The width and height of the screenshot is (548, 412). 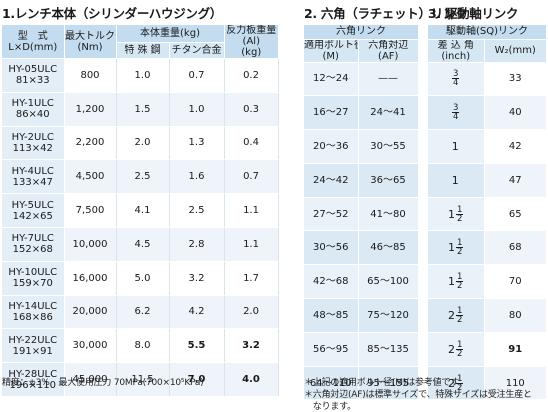 I want to click on model-size: 196×110, so click(x=33, y=385).